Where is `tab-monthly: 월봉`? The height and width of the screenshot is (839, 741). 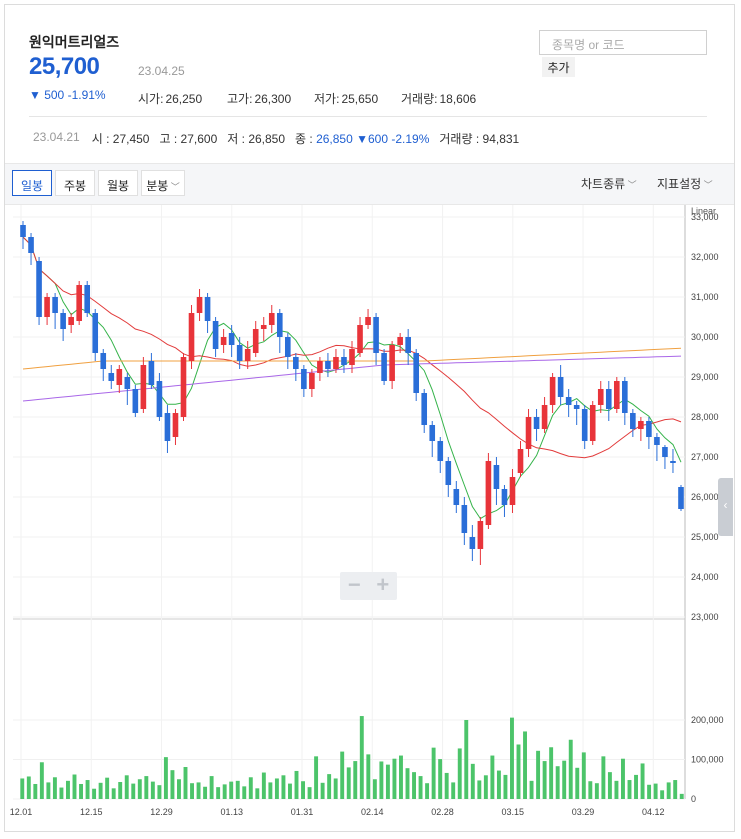 tab-monthly: 월봉 is located at coordinates (118, 183).